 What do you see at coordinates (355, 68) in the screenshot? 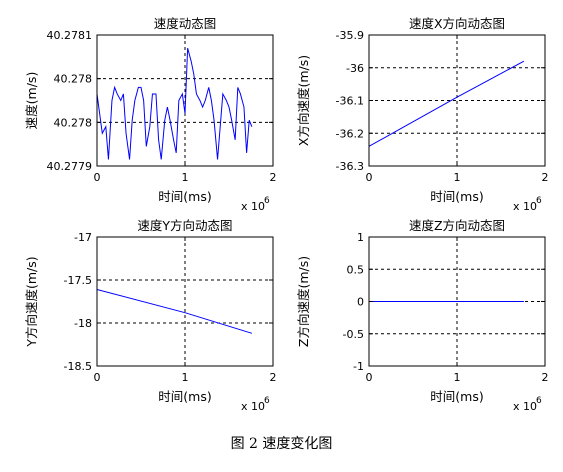
I see `y-tick-label: -36` at bounding box center [355, 68].